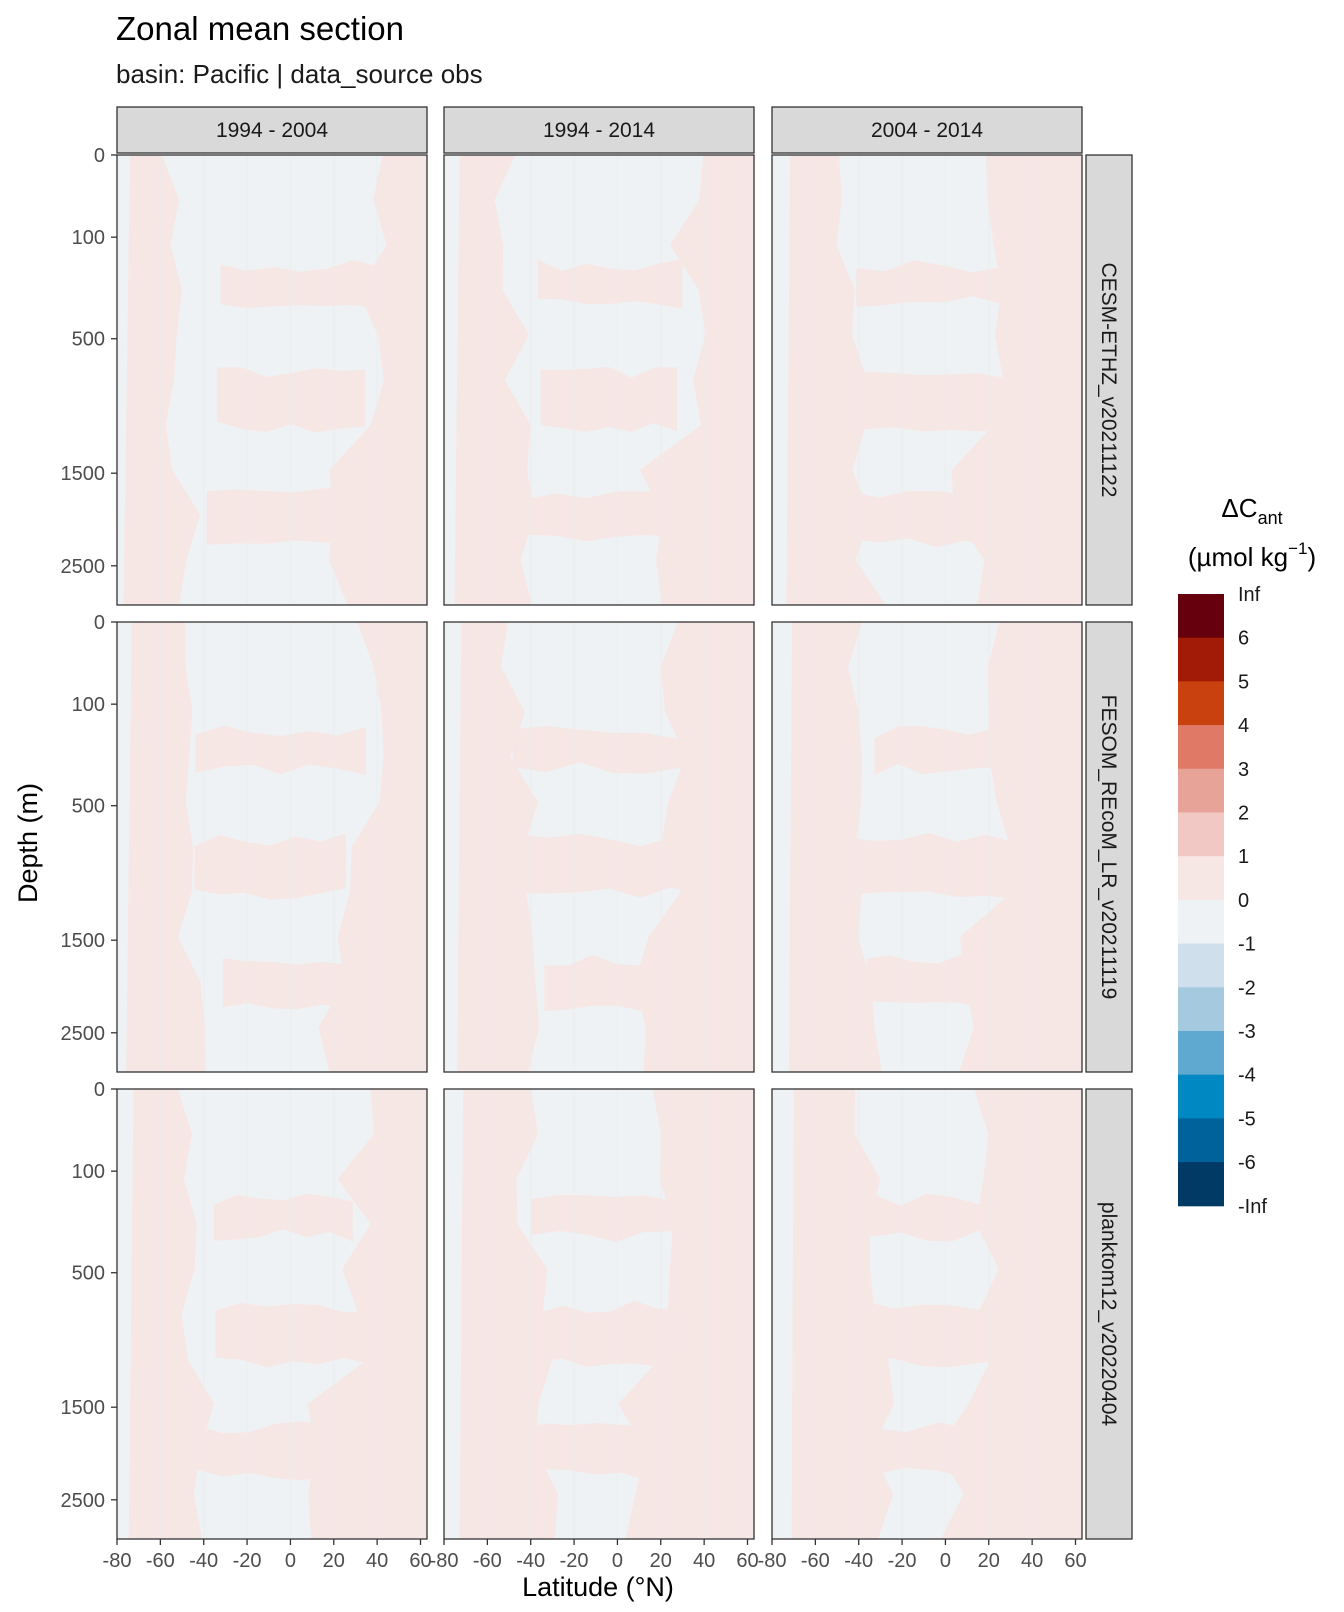 This screenshot has height=1612, width=1344. Describe the element at coordinates (1247, 1163) in the screenshot. I see `legend-label: -6` at that location.